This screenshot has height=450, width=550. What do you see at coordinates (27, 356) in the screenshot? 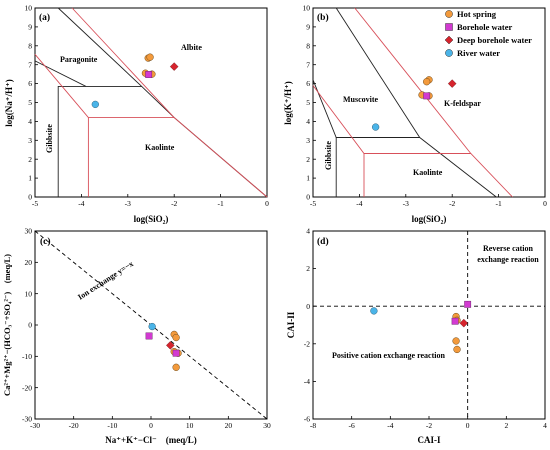
I see `panel-c-ytick-label: -10` at bounding box center [27, 356].